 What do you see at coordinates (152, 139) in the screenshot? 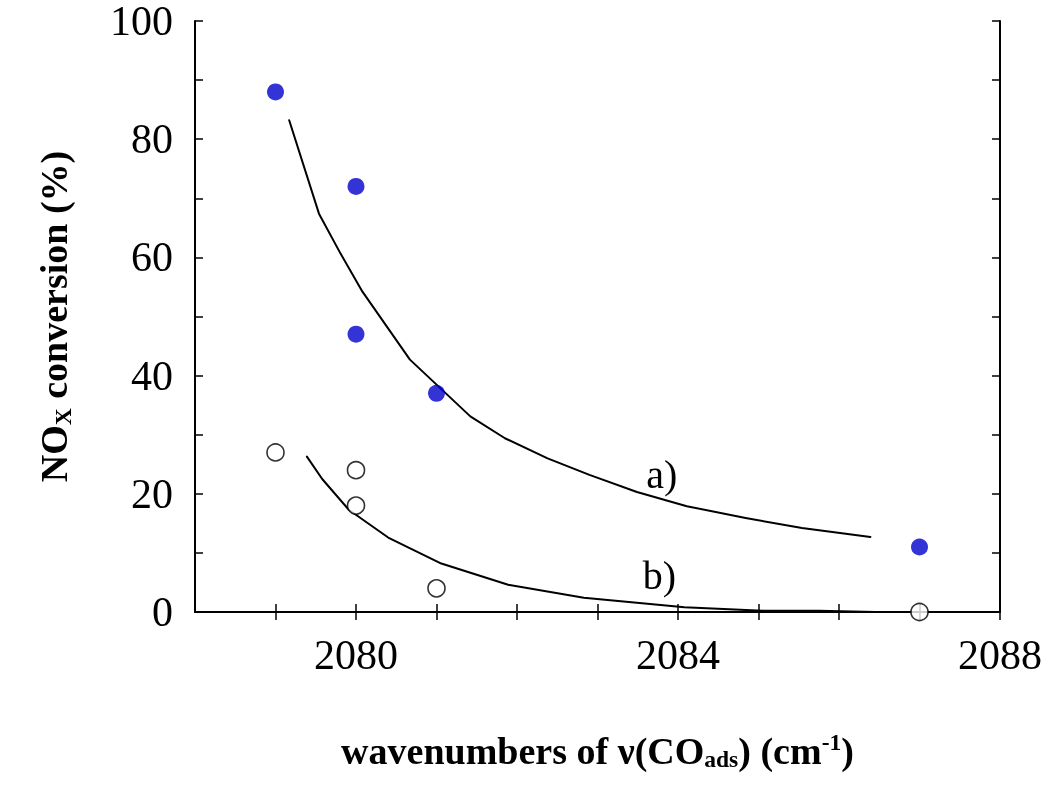
I see `y-tick-label: 80` at bounding box center [152, 139].